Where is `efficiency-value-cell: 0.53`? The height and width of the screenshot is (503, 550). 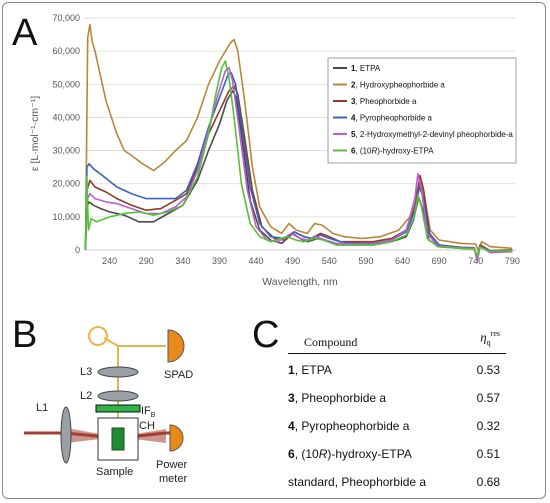 efficiency-value-cell: 0.53 is located at coordinates (488, 370).